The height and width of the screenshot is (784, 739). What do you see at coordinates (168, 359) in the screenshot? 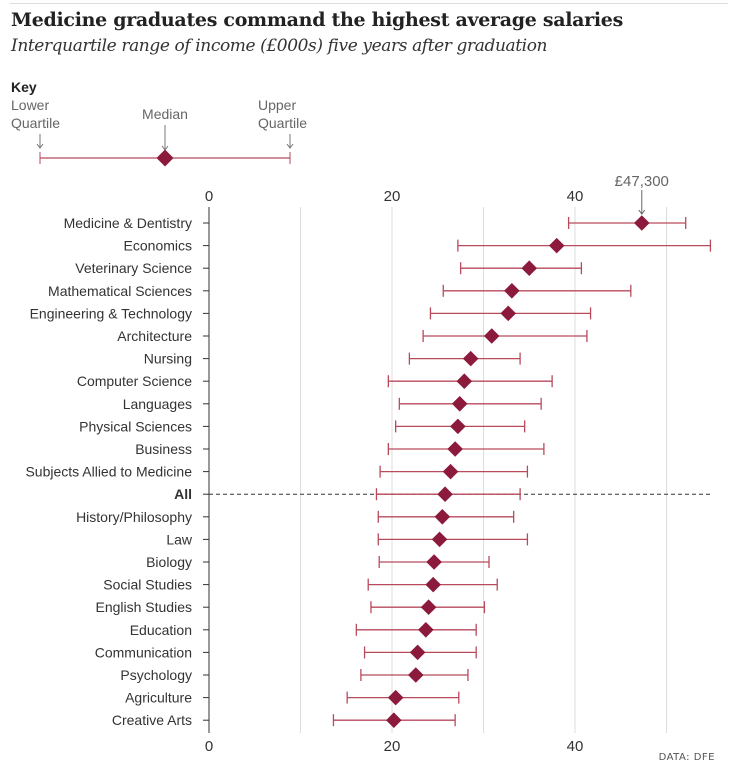
I see `row-label: Nursing` at bounding box center [168, 359].